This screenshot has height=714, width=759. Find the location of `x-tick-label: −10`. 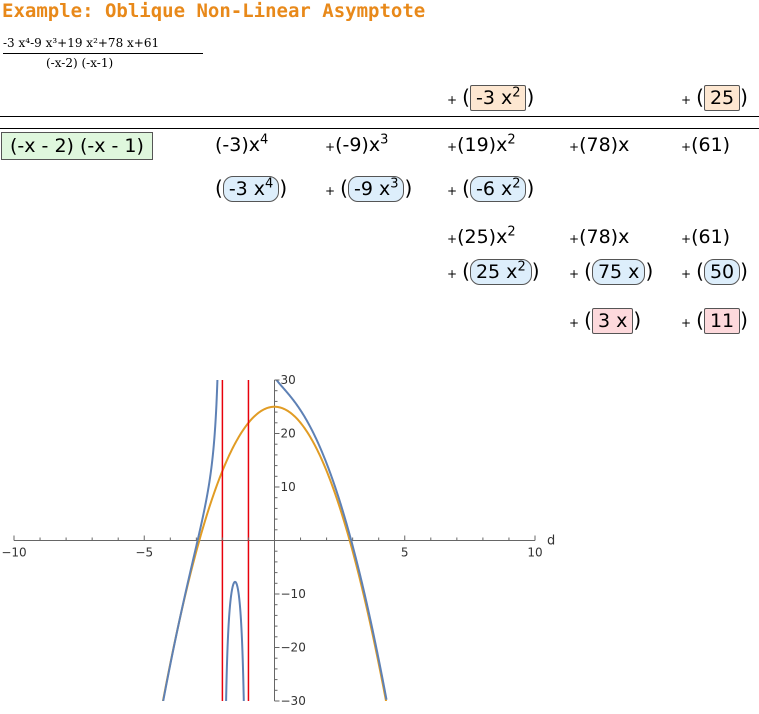

x-tick-label: −10 is located at coordinates (13, 553).